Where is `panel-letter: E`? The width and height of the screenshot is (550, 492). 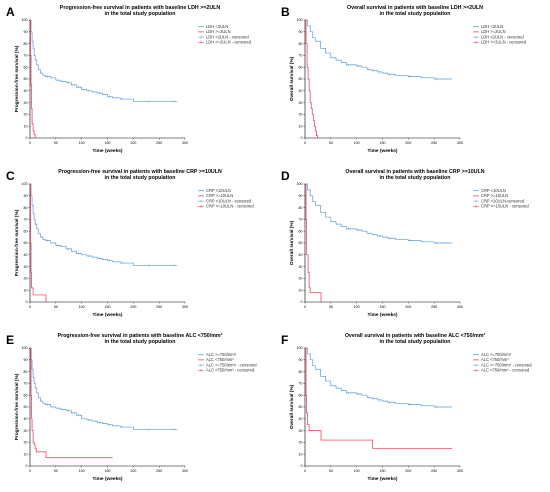
panel-letter: E is located at coordinates (10, 340).